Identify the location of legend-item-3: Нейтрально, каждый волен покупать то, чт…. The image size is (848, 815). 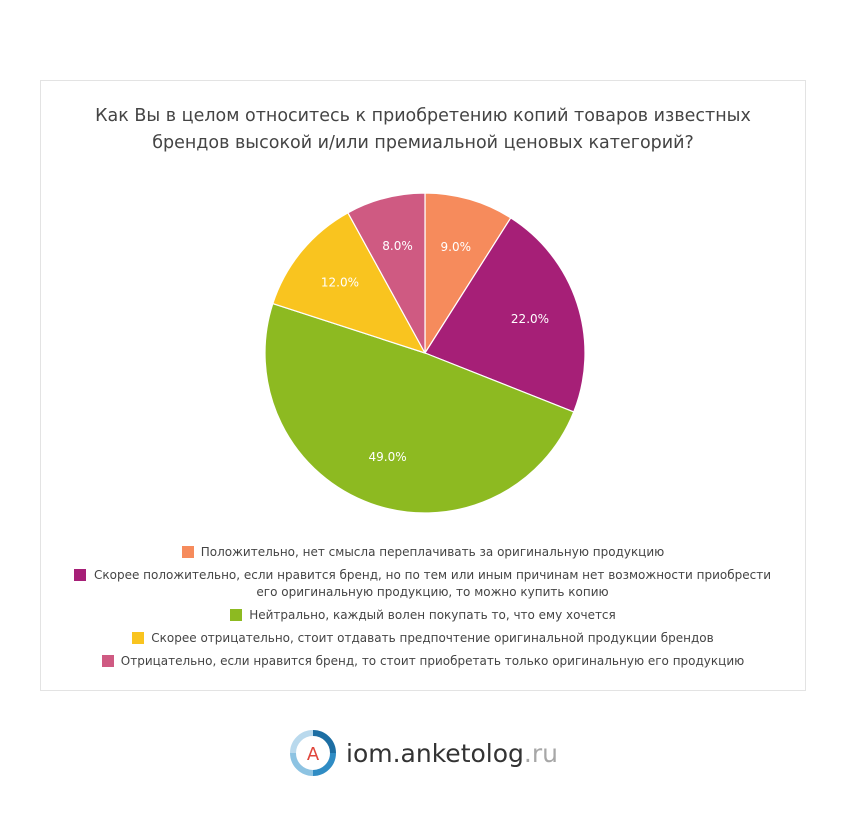
(423, 615).